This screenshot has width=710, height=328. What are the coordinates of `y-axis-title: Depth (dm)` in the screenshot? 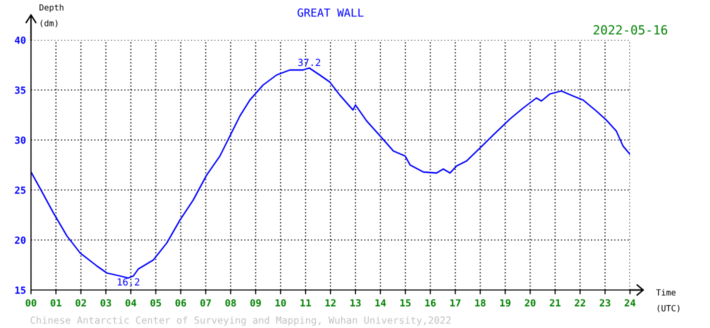 It's located at (52, 16).